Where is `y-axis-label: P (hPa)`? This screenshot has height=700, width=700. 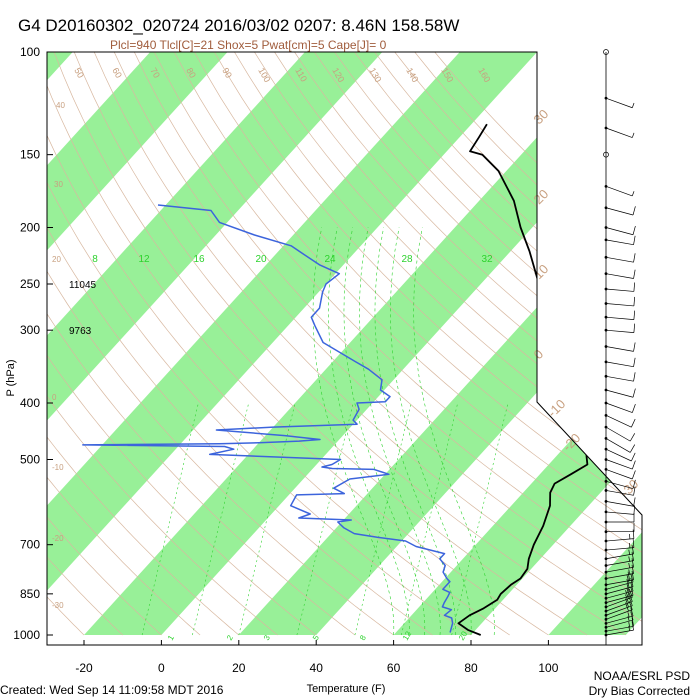 y-axis-label: P (hPa) is located at coordinates (11, 377).